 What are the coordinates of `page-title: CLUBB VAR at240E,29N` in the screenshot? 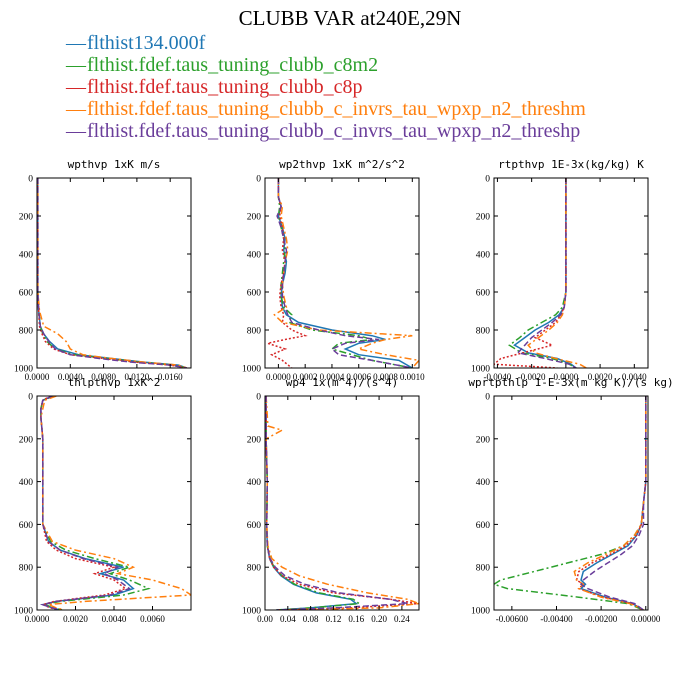 It's located at (350, 18).